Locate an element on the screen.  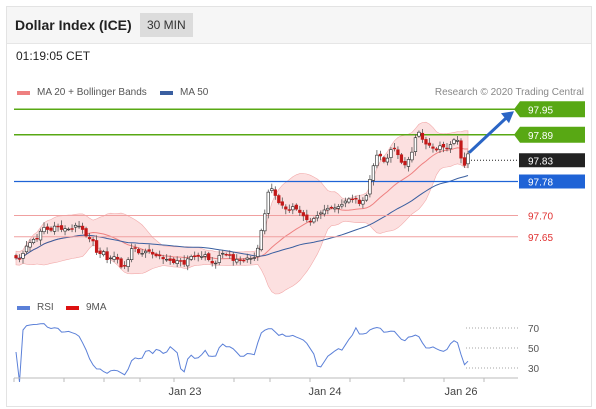
level-label-support: 97.70 is located at coordinates (540, 217).